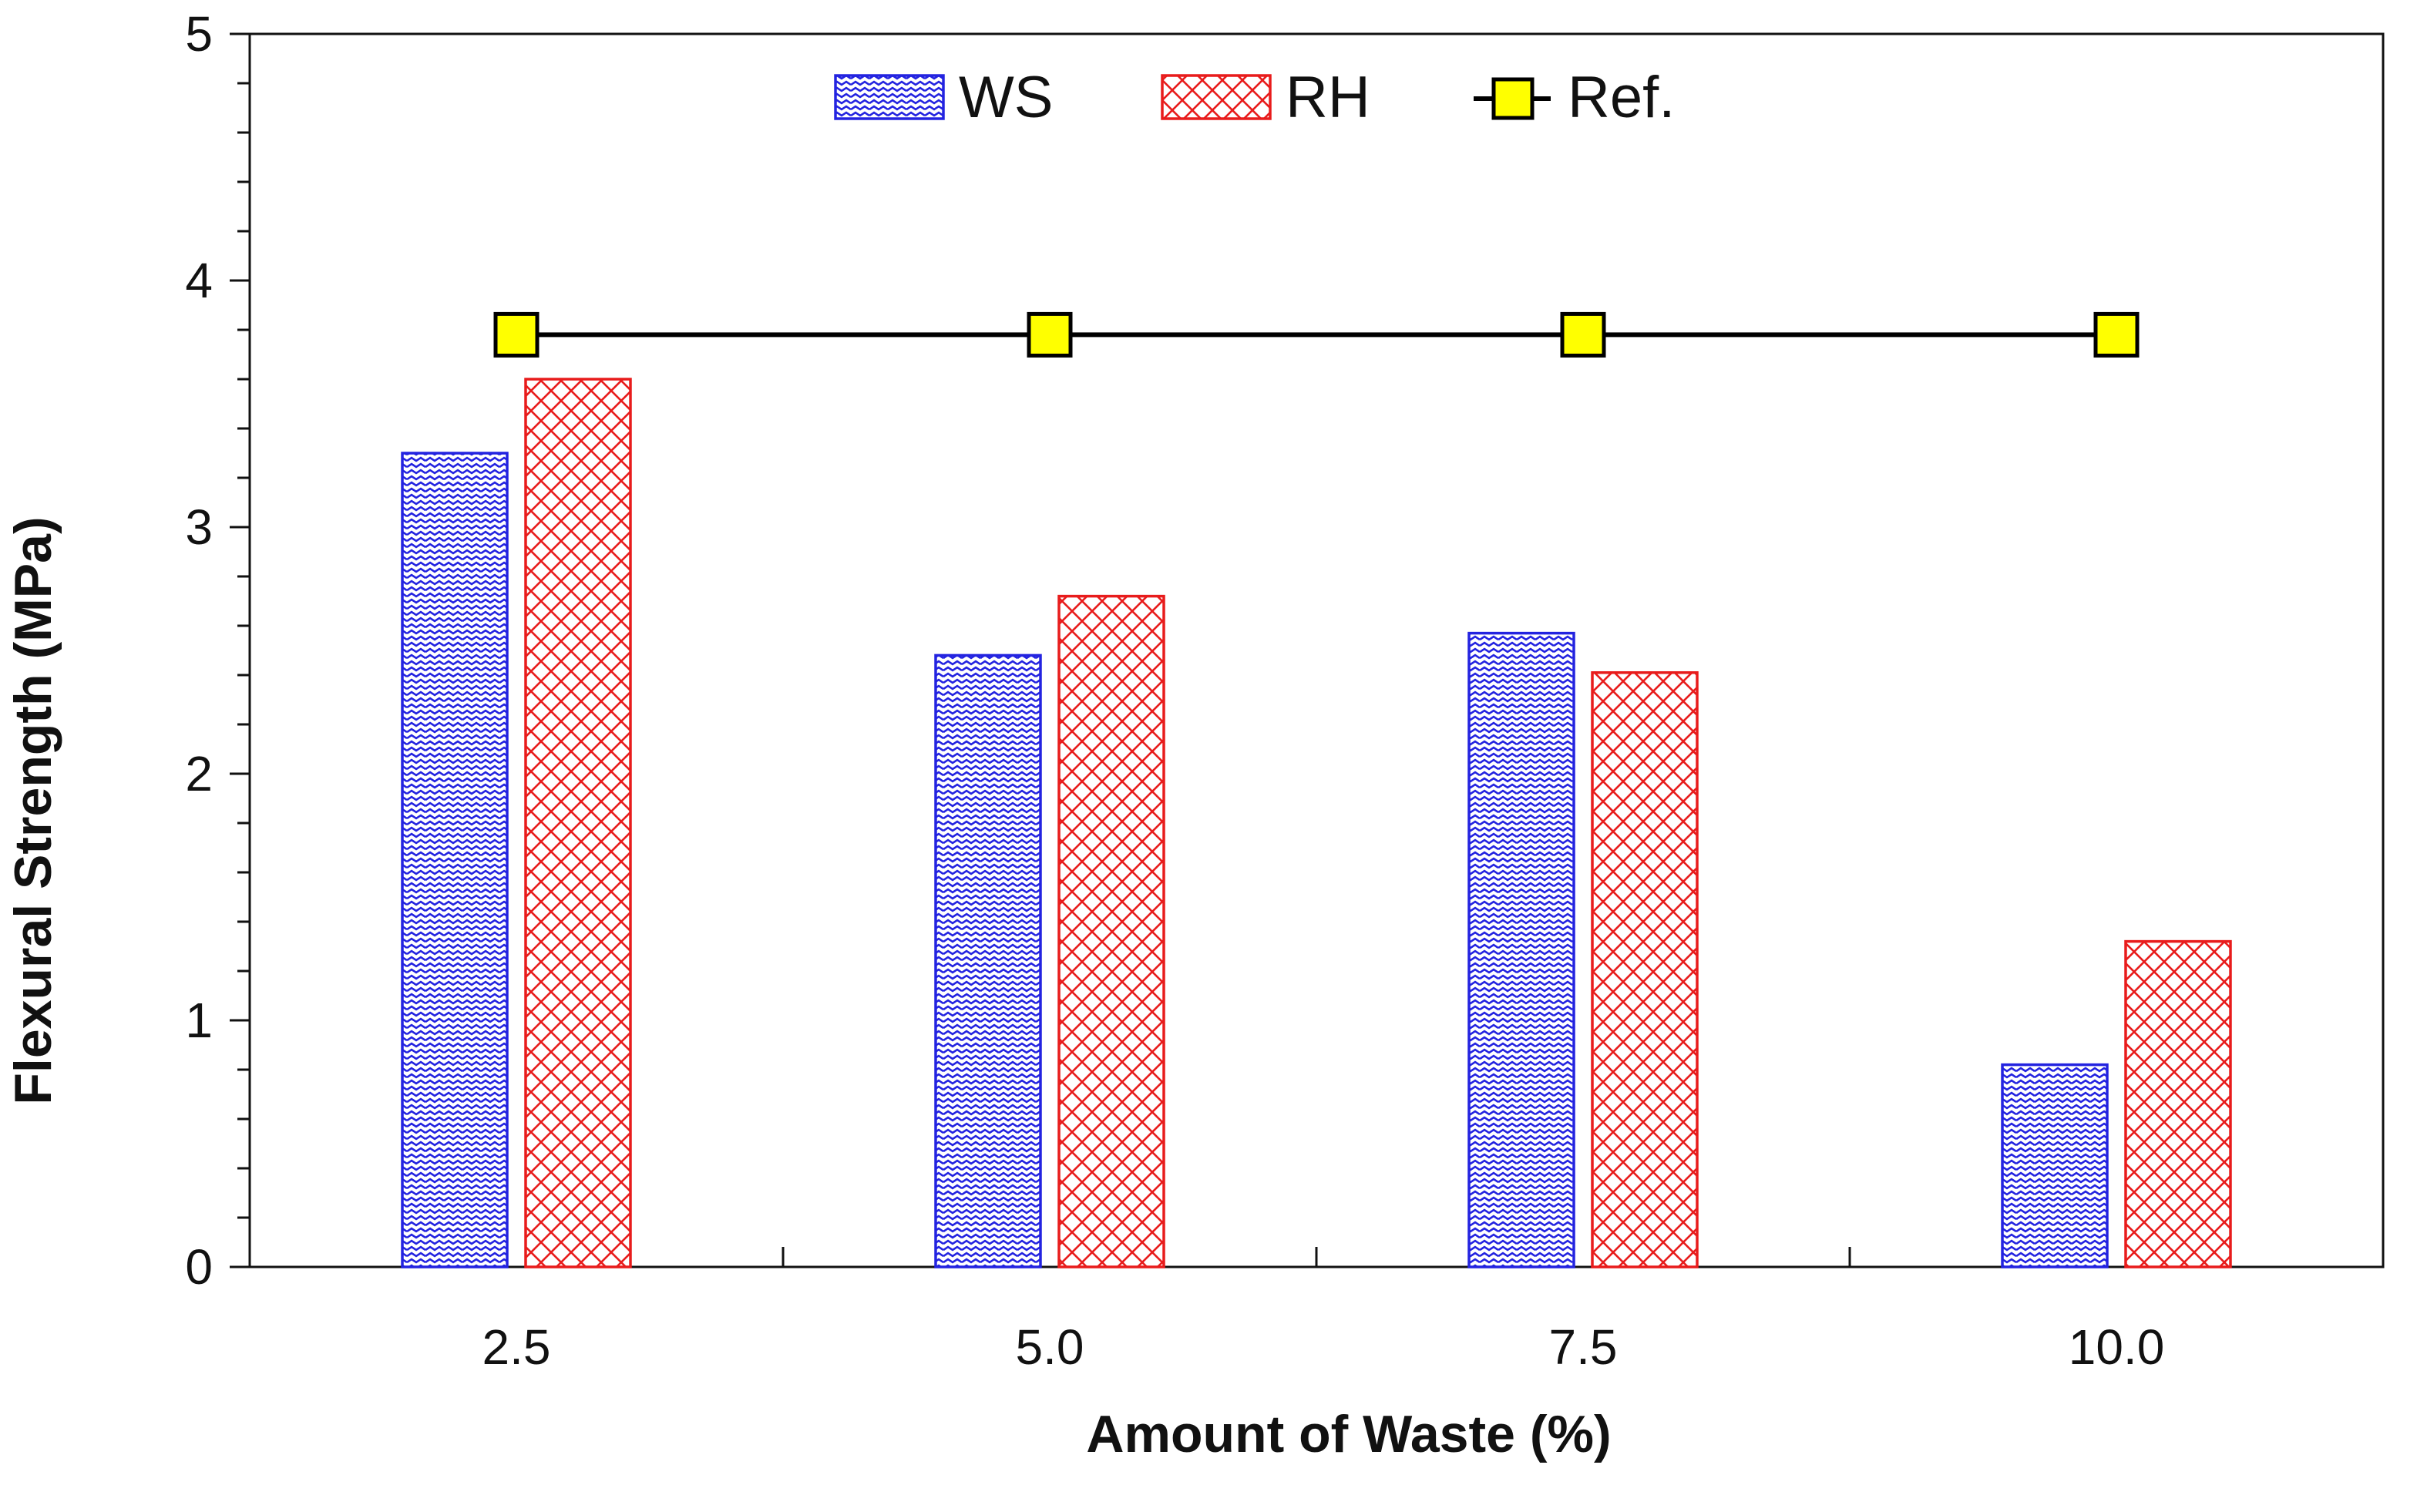 The height and width of the screenshot is (1512, 2417). I want to click on y-tick-label: 2, so click(199, 774).